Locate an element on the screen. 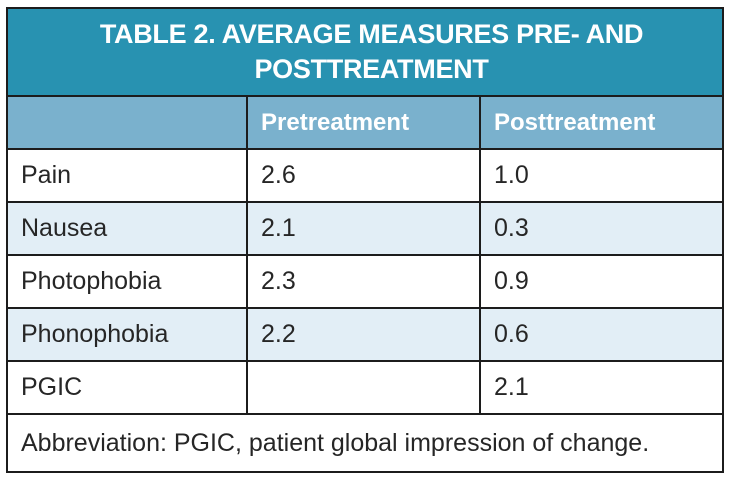  pretreatment-value: 2.2 is located at coordinates (363, 334).